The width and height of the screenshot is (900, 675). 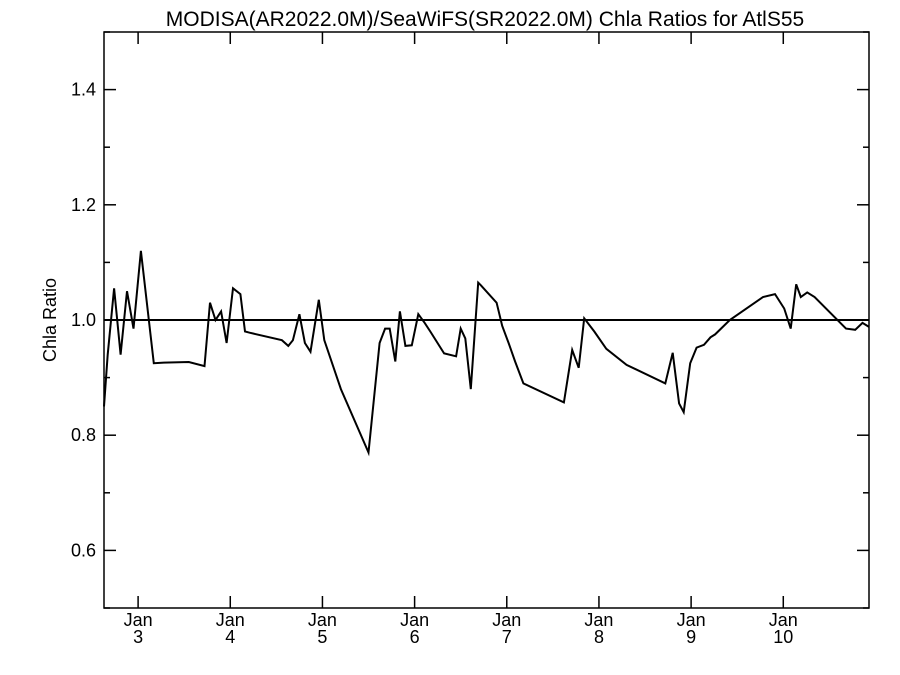 I want to click on x-tick-label-day: 3, so click(x=138, y=637).